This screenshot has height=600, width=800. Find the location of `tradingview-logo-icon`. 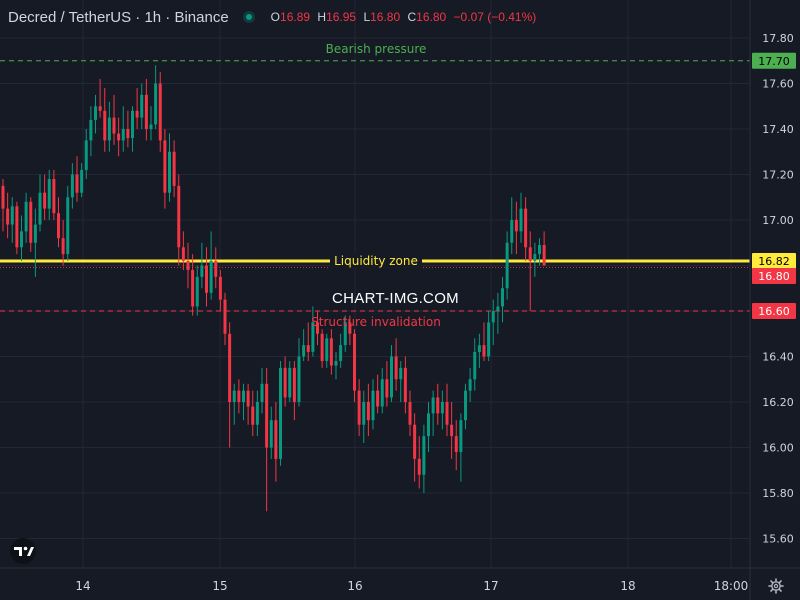

tradingview-logo-icon is located at coordinates (23, 551).